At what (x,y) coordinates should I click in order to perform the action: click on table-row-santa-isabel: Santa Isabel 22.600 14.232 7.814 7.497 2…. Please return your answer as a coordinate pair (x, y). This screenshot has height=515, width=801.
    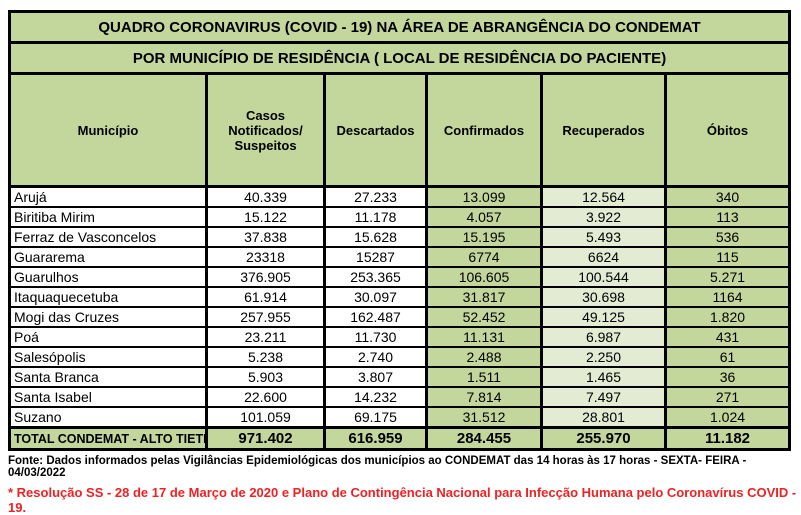
    Looking at the image, I should click on (400, 397).